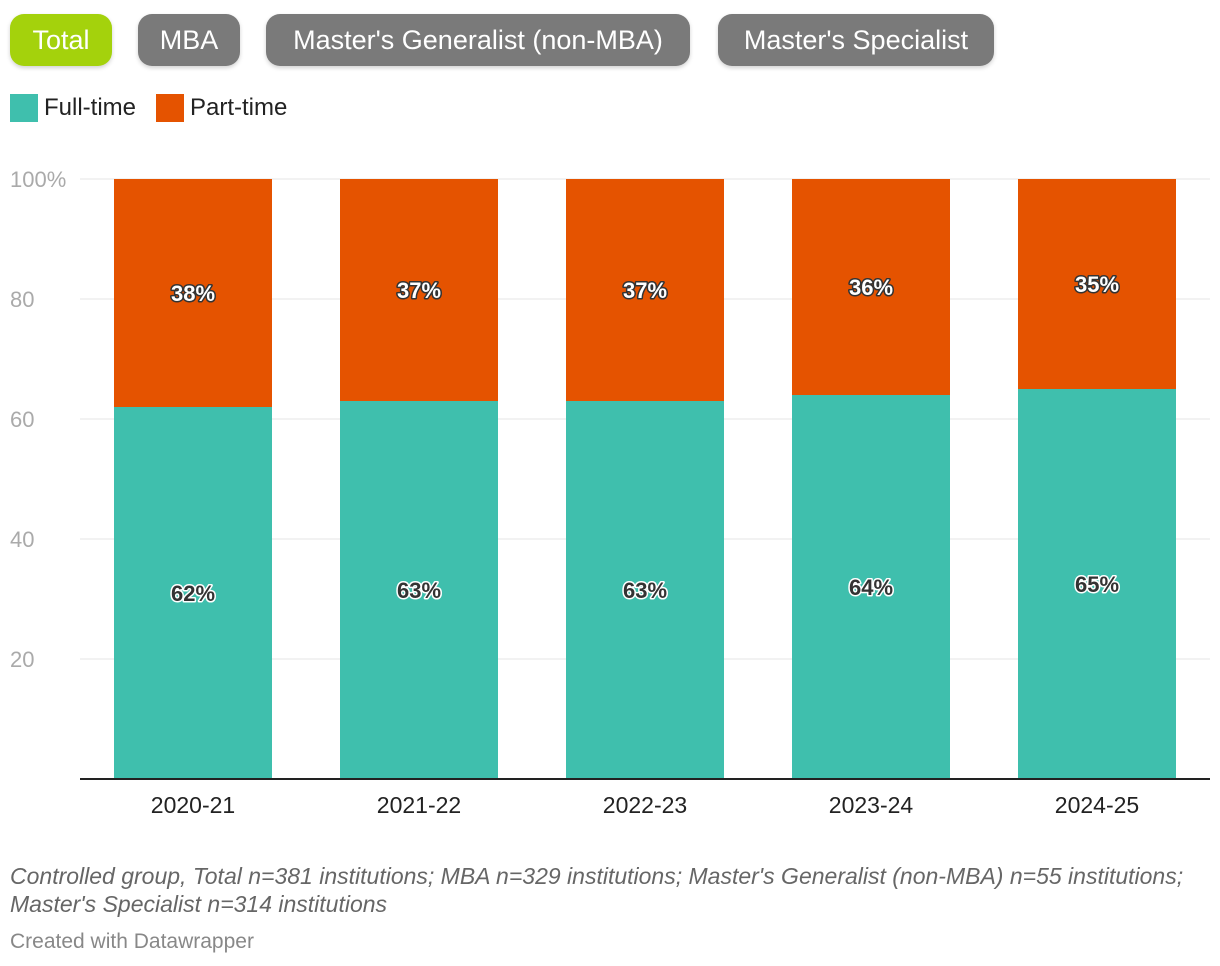 This screenshot has height=966, width=1220. I want to click on legend-label-full-time: Full-time, so click(90, 107).